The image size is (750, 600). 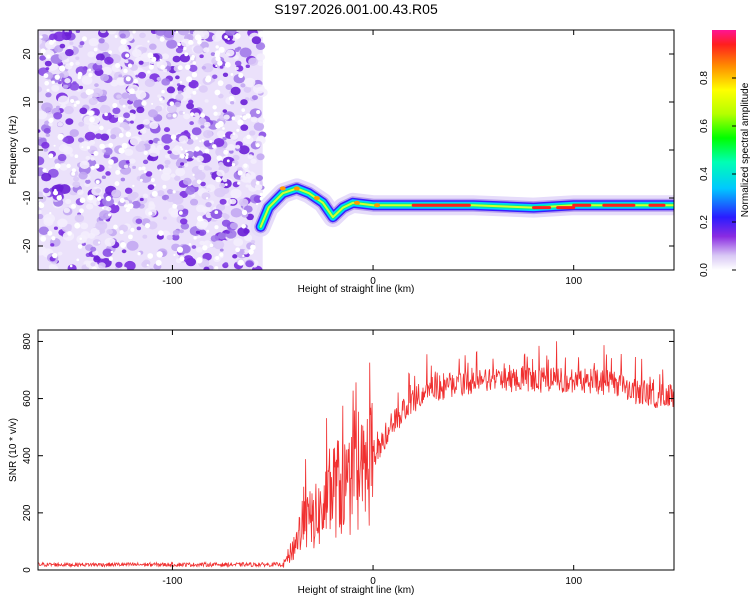 I want to click on spectrogram-ylabel: Frequency (Hz), so click(x=13, y=150).